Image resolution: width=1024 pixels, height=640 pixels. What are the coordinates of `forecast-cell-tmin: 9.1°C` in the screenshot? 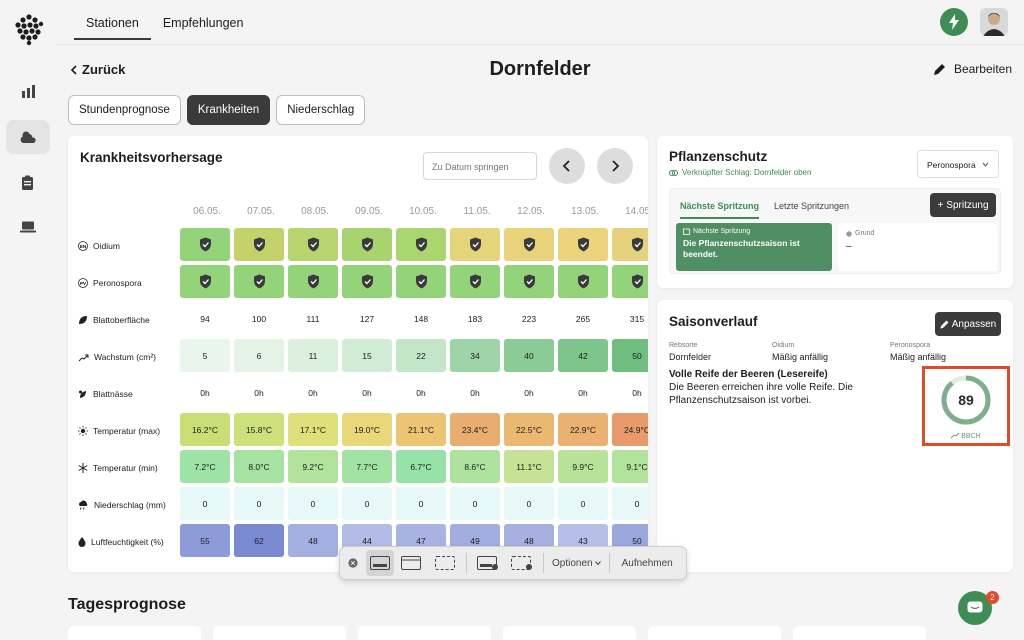 It's located at (630, 466).